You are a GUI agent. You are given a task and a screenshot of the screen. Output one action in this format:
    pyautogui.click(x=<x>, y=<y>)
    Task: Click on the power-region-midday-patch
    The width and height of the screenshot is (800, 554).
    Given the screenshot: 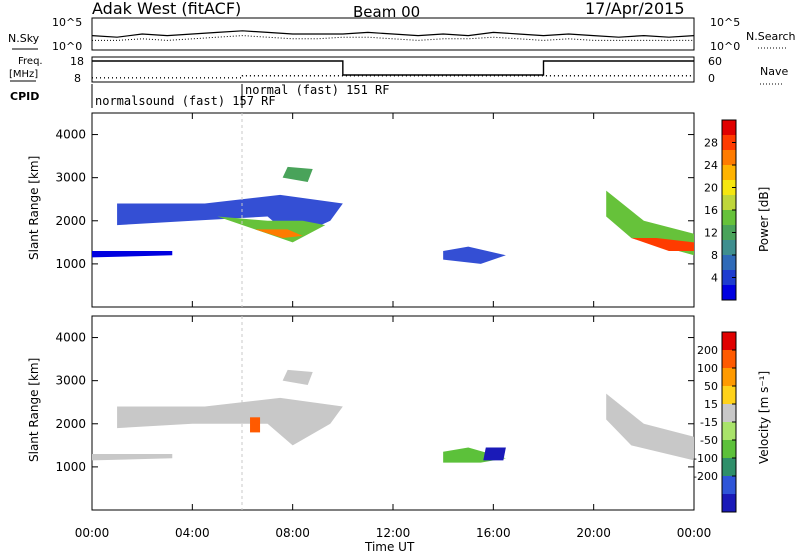 What is the action you would take?
    pyautogui.click(x=474, y=255)
    